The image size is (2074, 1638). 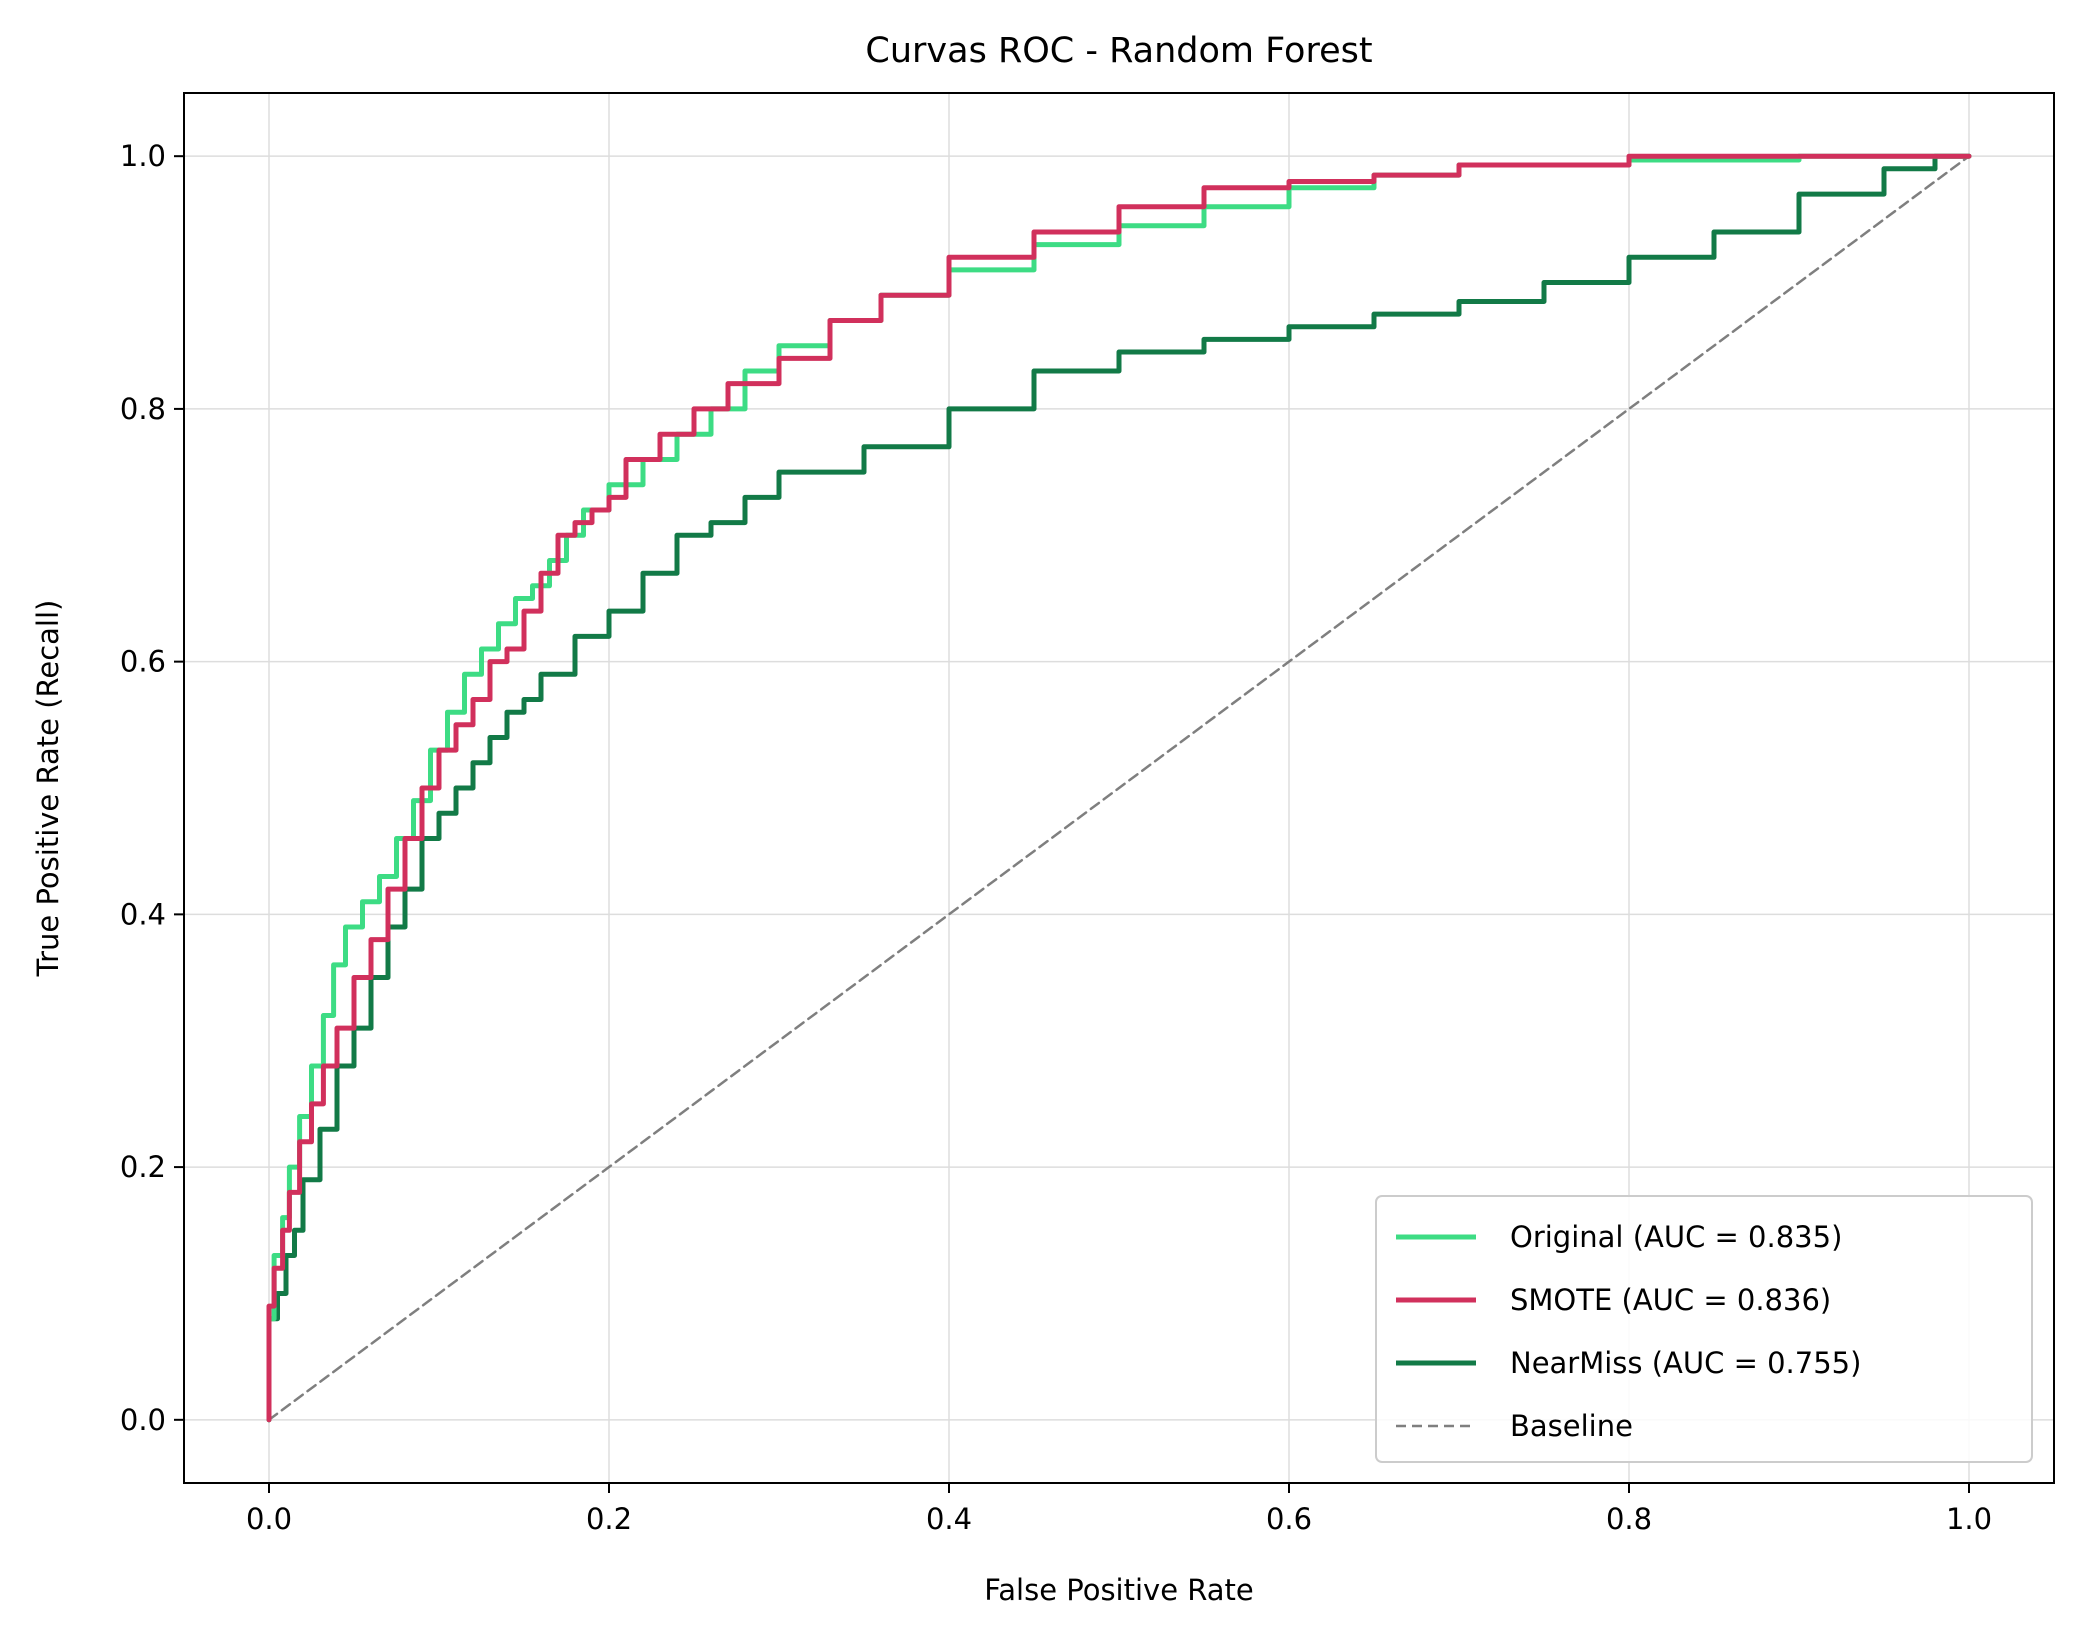 What do you see at coordinates (1289, 1519) in the screenshot?
I see `x-tick-label: 0.6` at bounding box center [1289, 1519].